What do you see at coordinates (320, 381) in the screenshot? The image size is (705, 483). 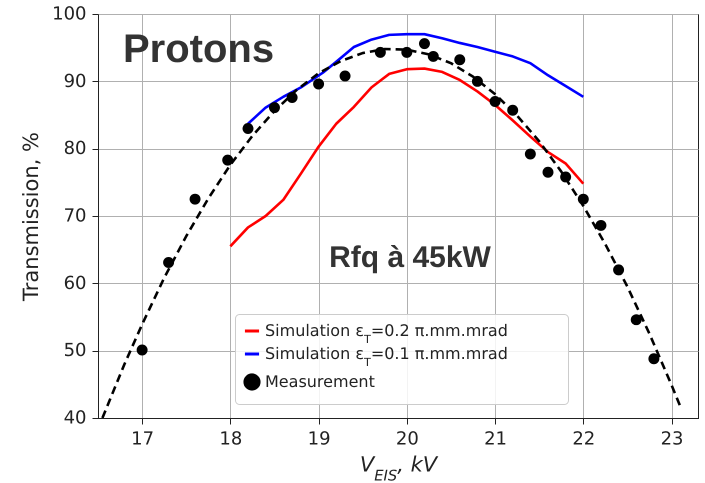 I see `legend-label: Measurement` at bounding box center [320, 381].